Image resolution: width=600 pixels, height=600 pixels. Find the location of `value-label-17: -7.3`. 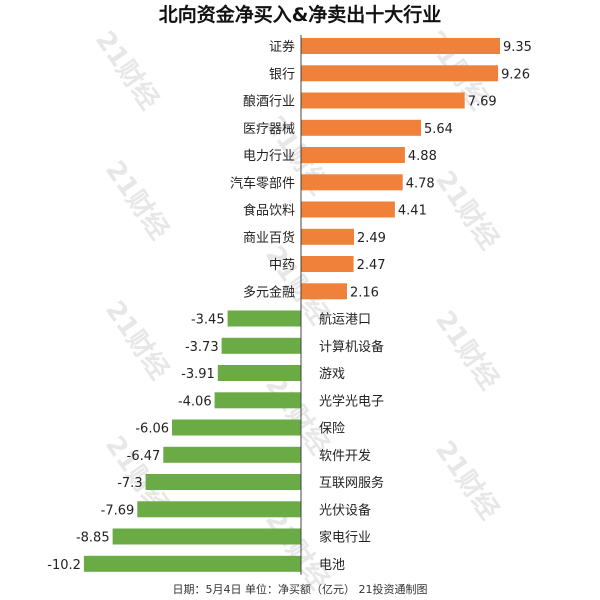

value-label-17: -7.3 is located at coordinates (129, 483).